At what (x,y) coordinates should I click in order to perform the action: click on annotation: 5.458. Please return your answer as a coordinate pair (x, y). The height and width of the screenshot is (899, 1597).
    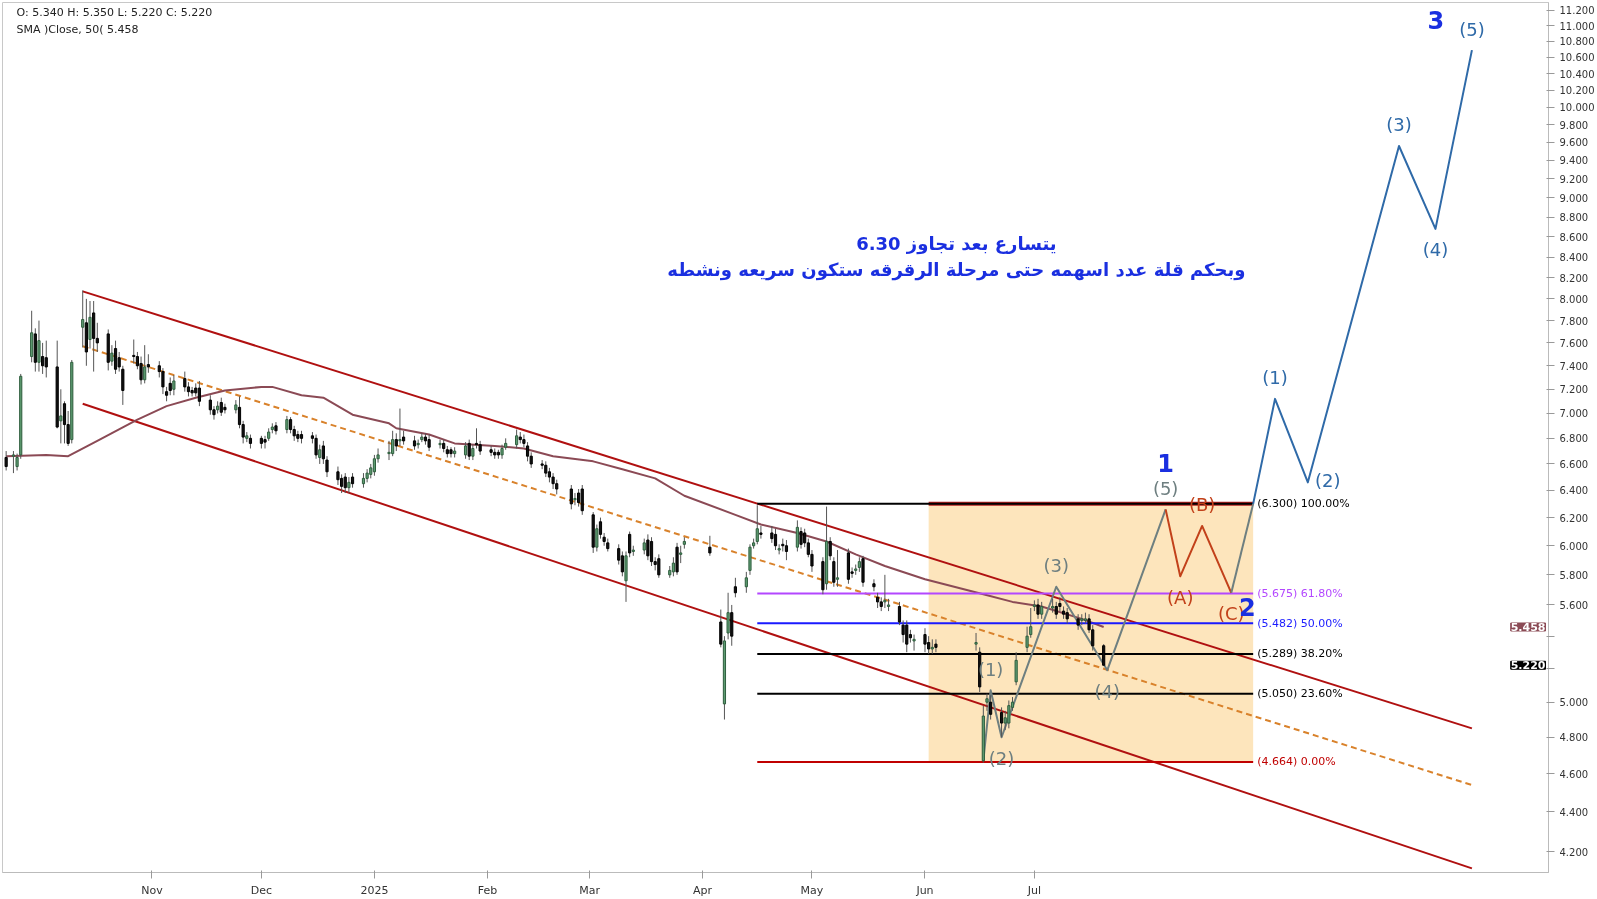
    Looking at the image, I should click on (1528, 627).